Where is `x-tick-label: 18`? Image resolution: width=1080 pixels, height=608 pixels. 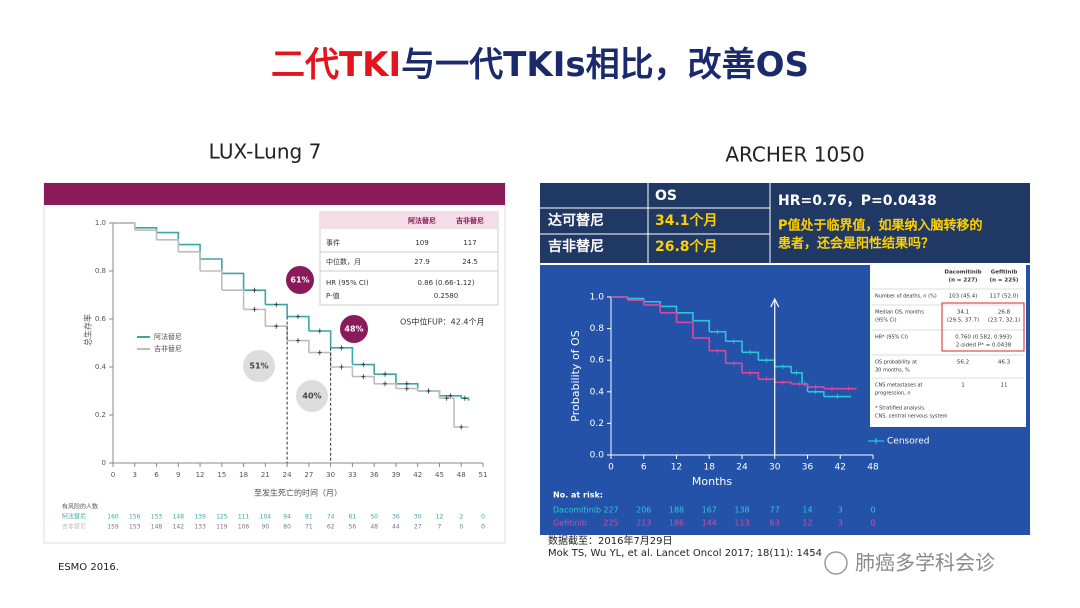
x-tick-label: 18 is located at coordinates (710, 468).